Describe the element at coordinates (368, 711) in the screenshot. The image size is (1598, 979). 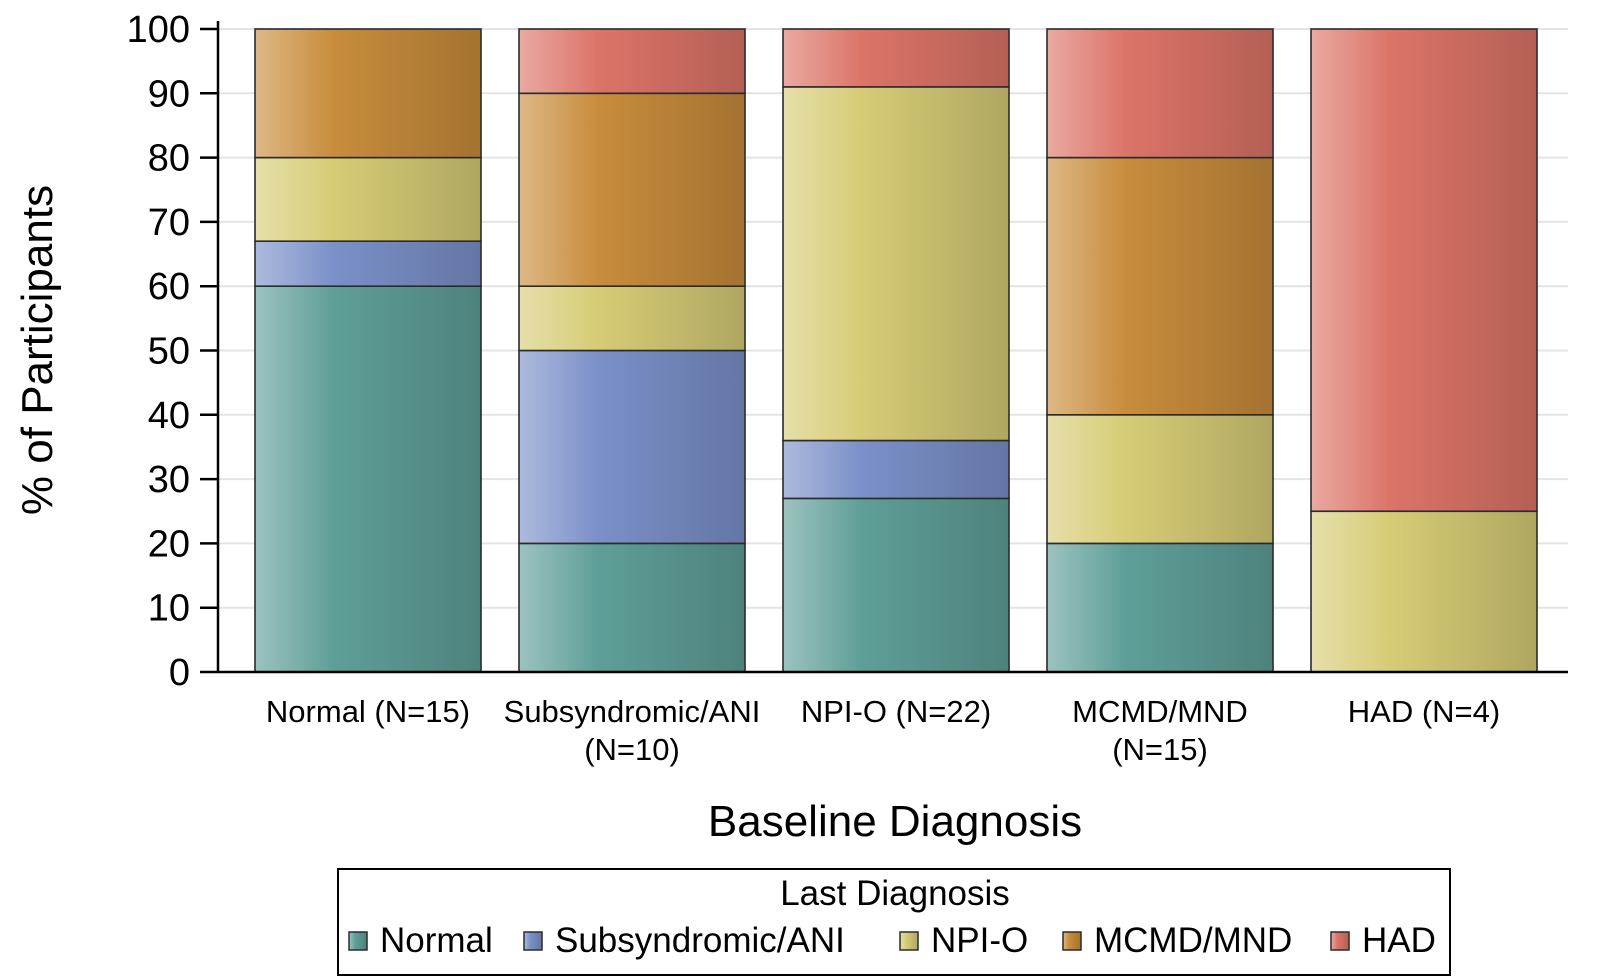
I see `x-category-label: Normal (N=15)` at that location.